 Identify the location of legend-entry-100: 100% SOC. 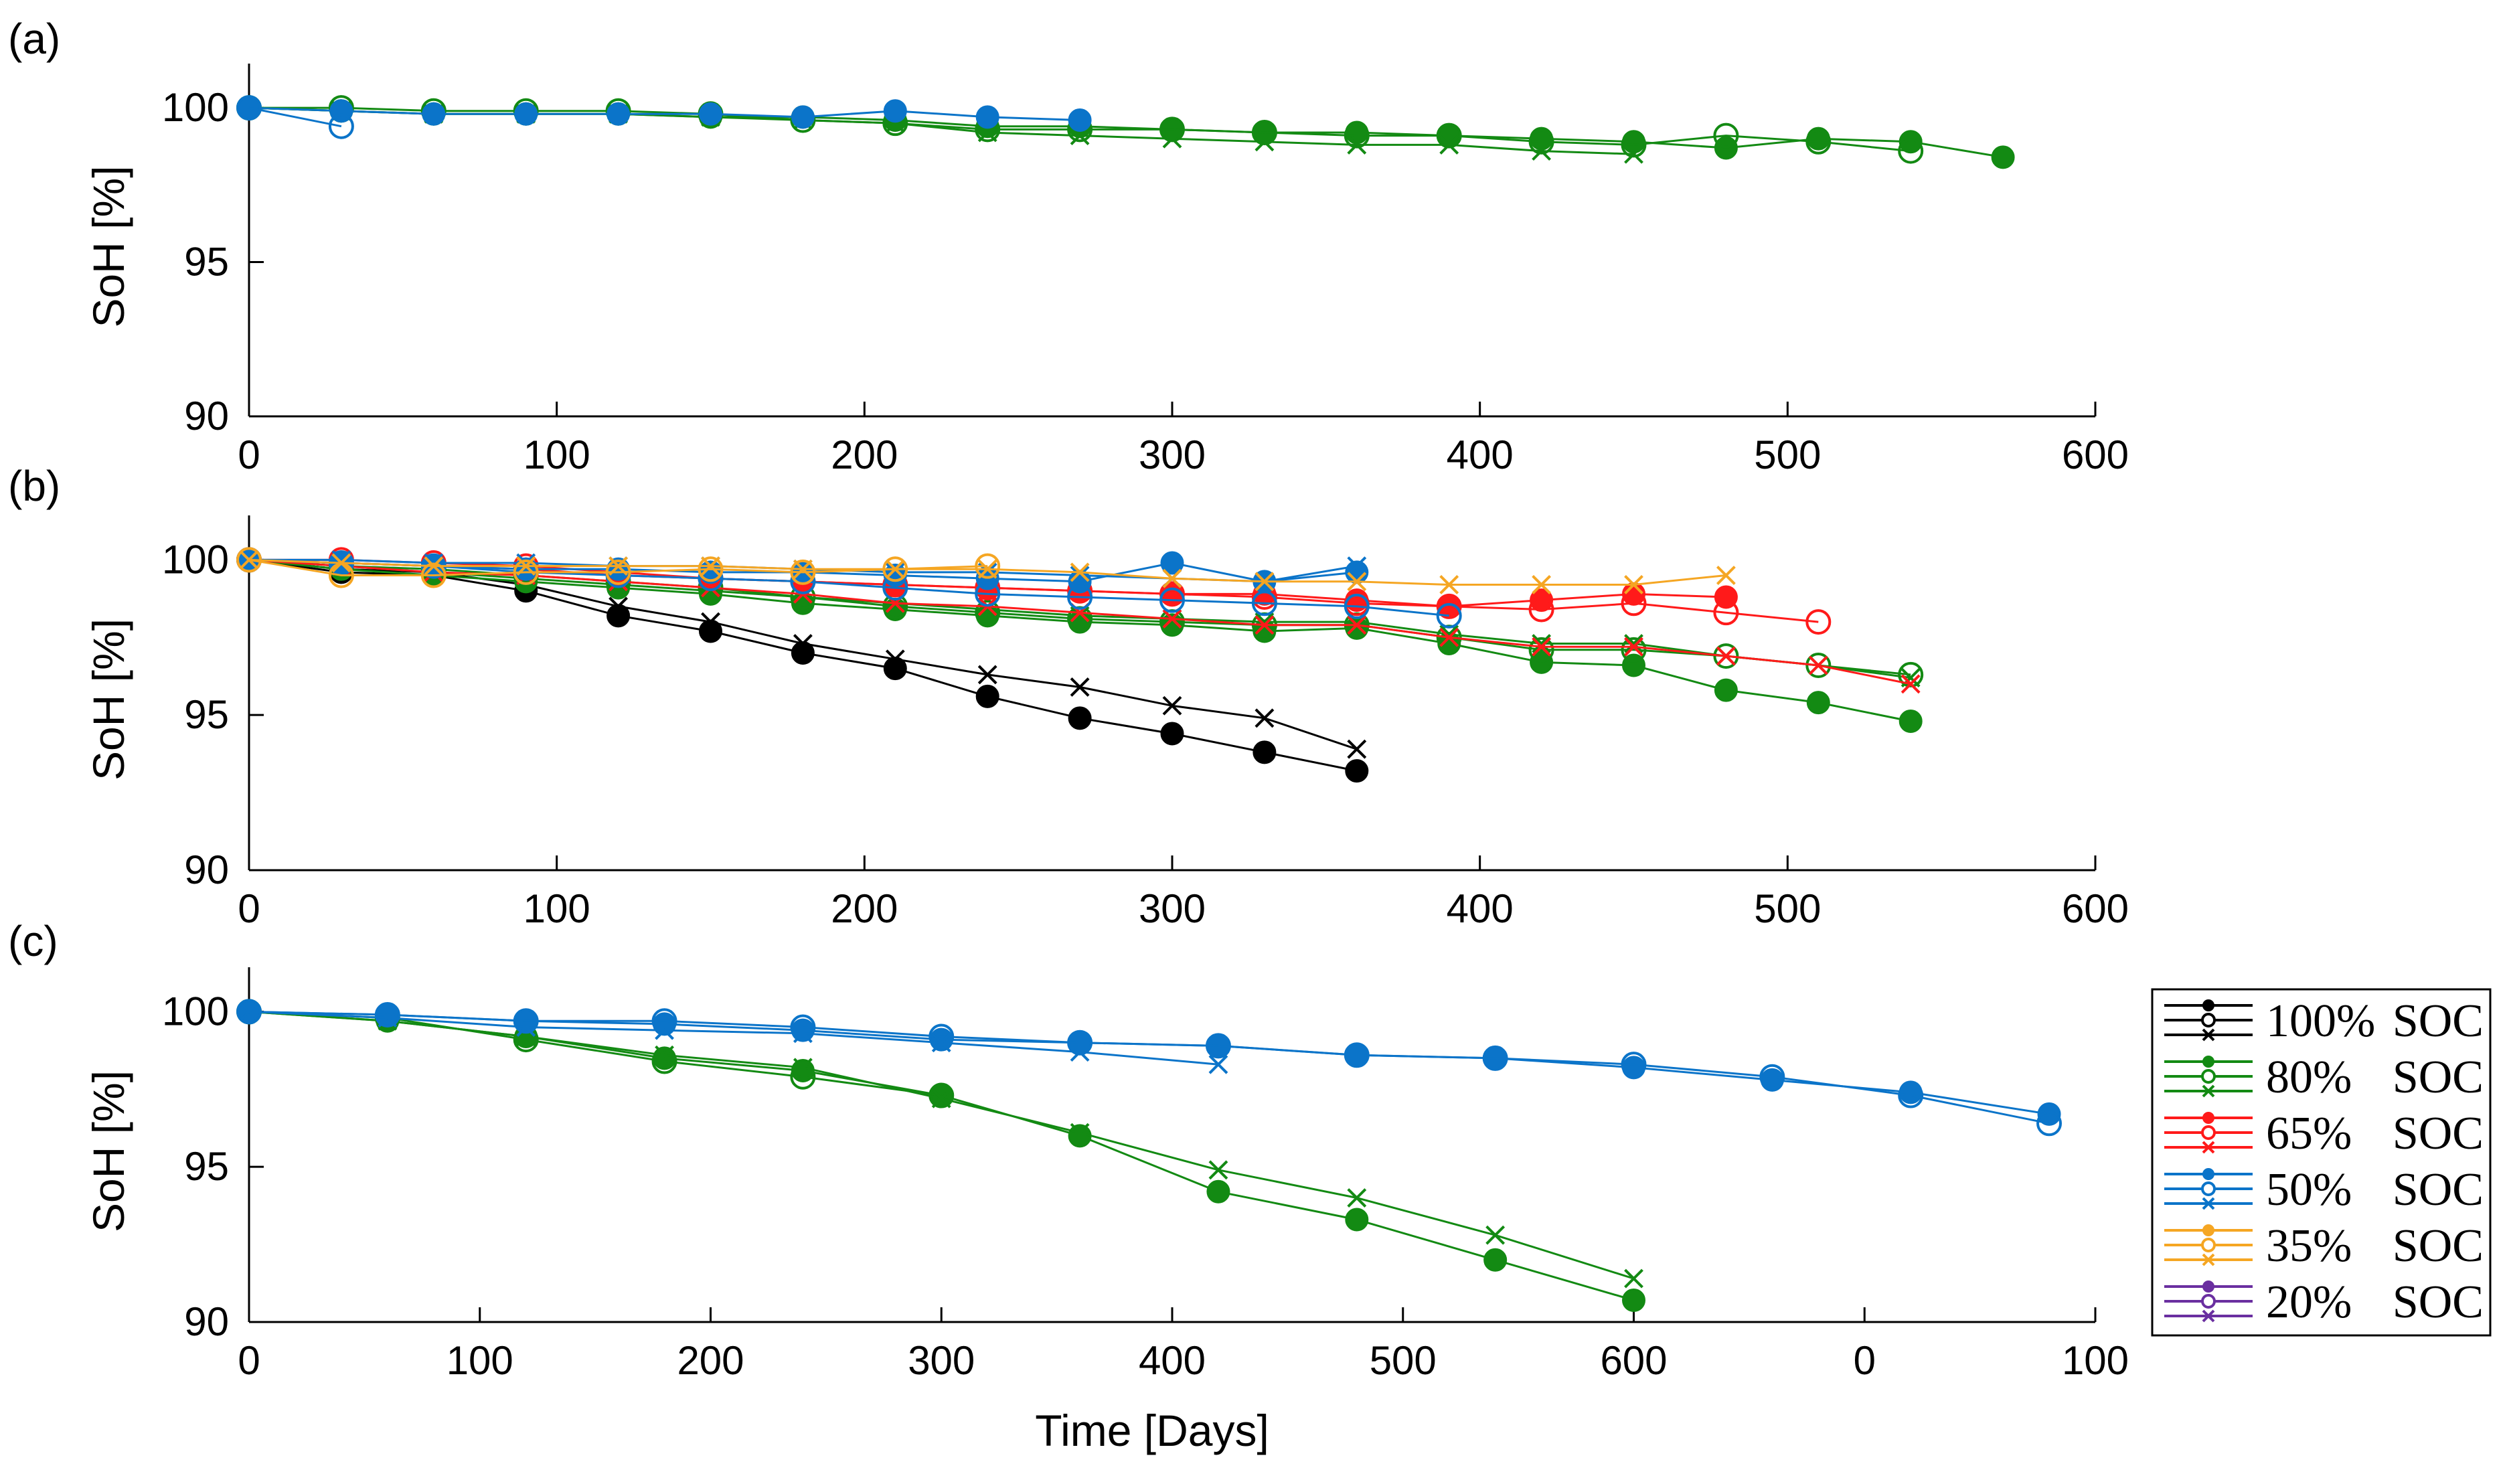
(2324, 1021).